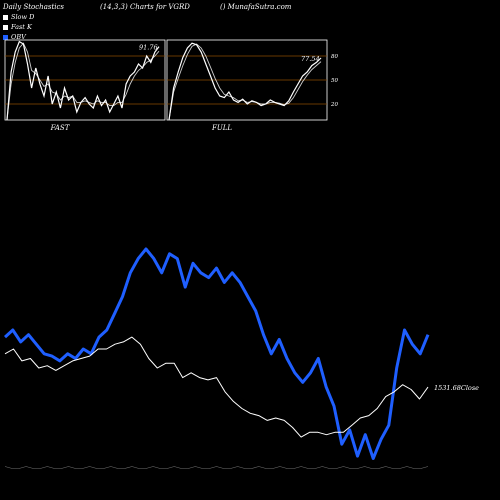 The image size is (500, 500). What do you see at coordinates (456, 388) in the screenshot?
I see `main-close-label: 1531.68Close` at bounding box center [456, 388].